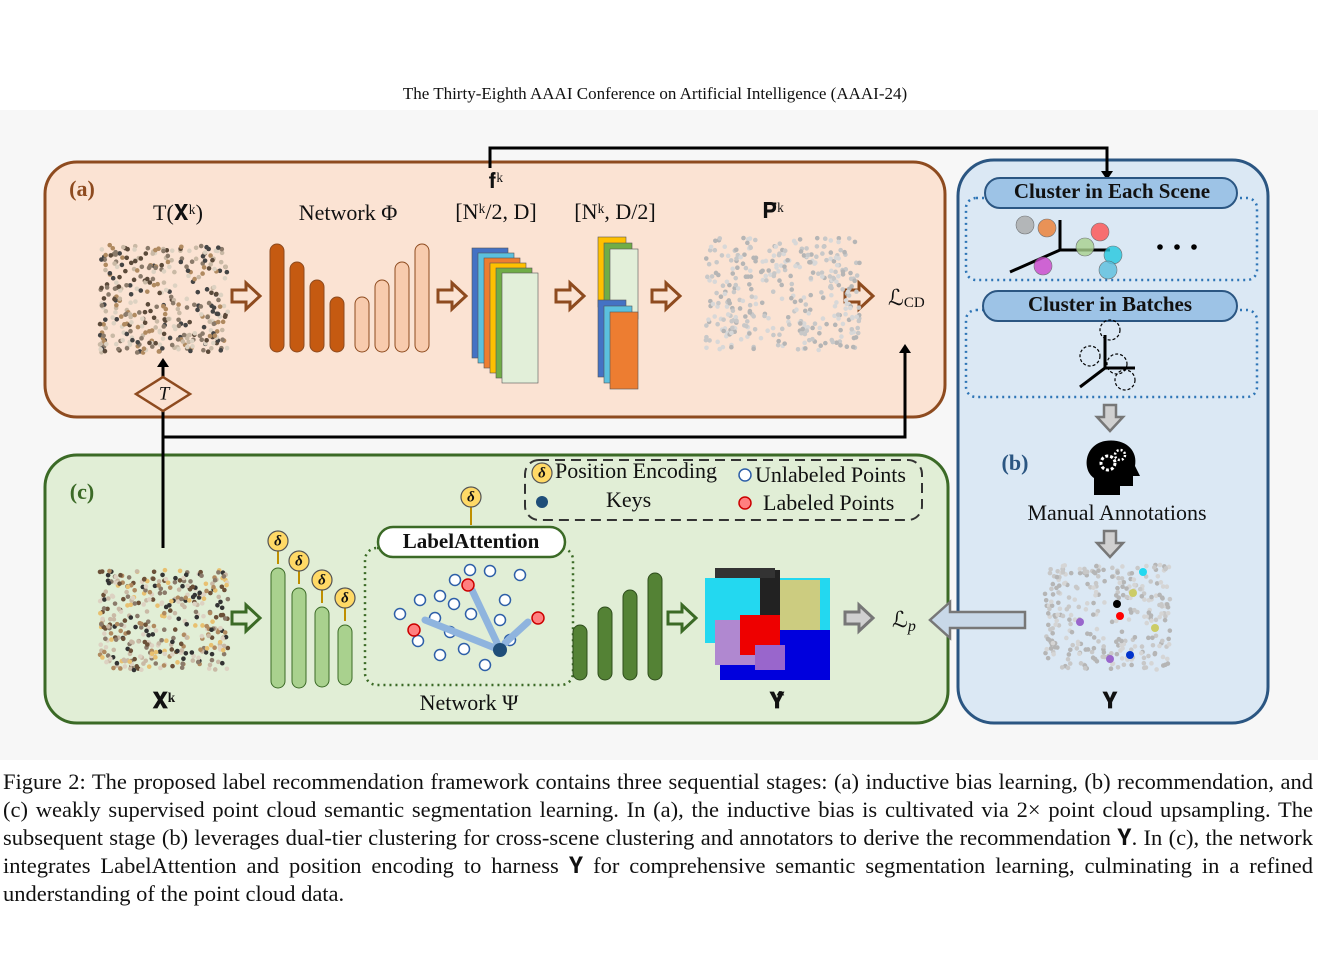 The width and height of the screenshot is (1318, 975). What do you see at coordinates (468, 585) in the screenshot?
I see `labeled-point` at bounding box center [468, 585].